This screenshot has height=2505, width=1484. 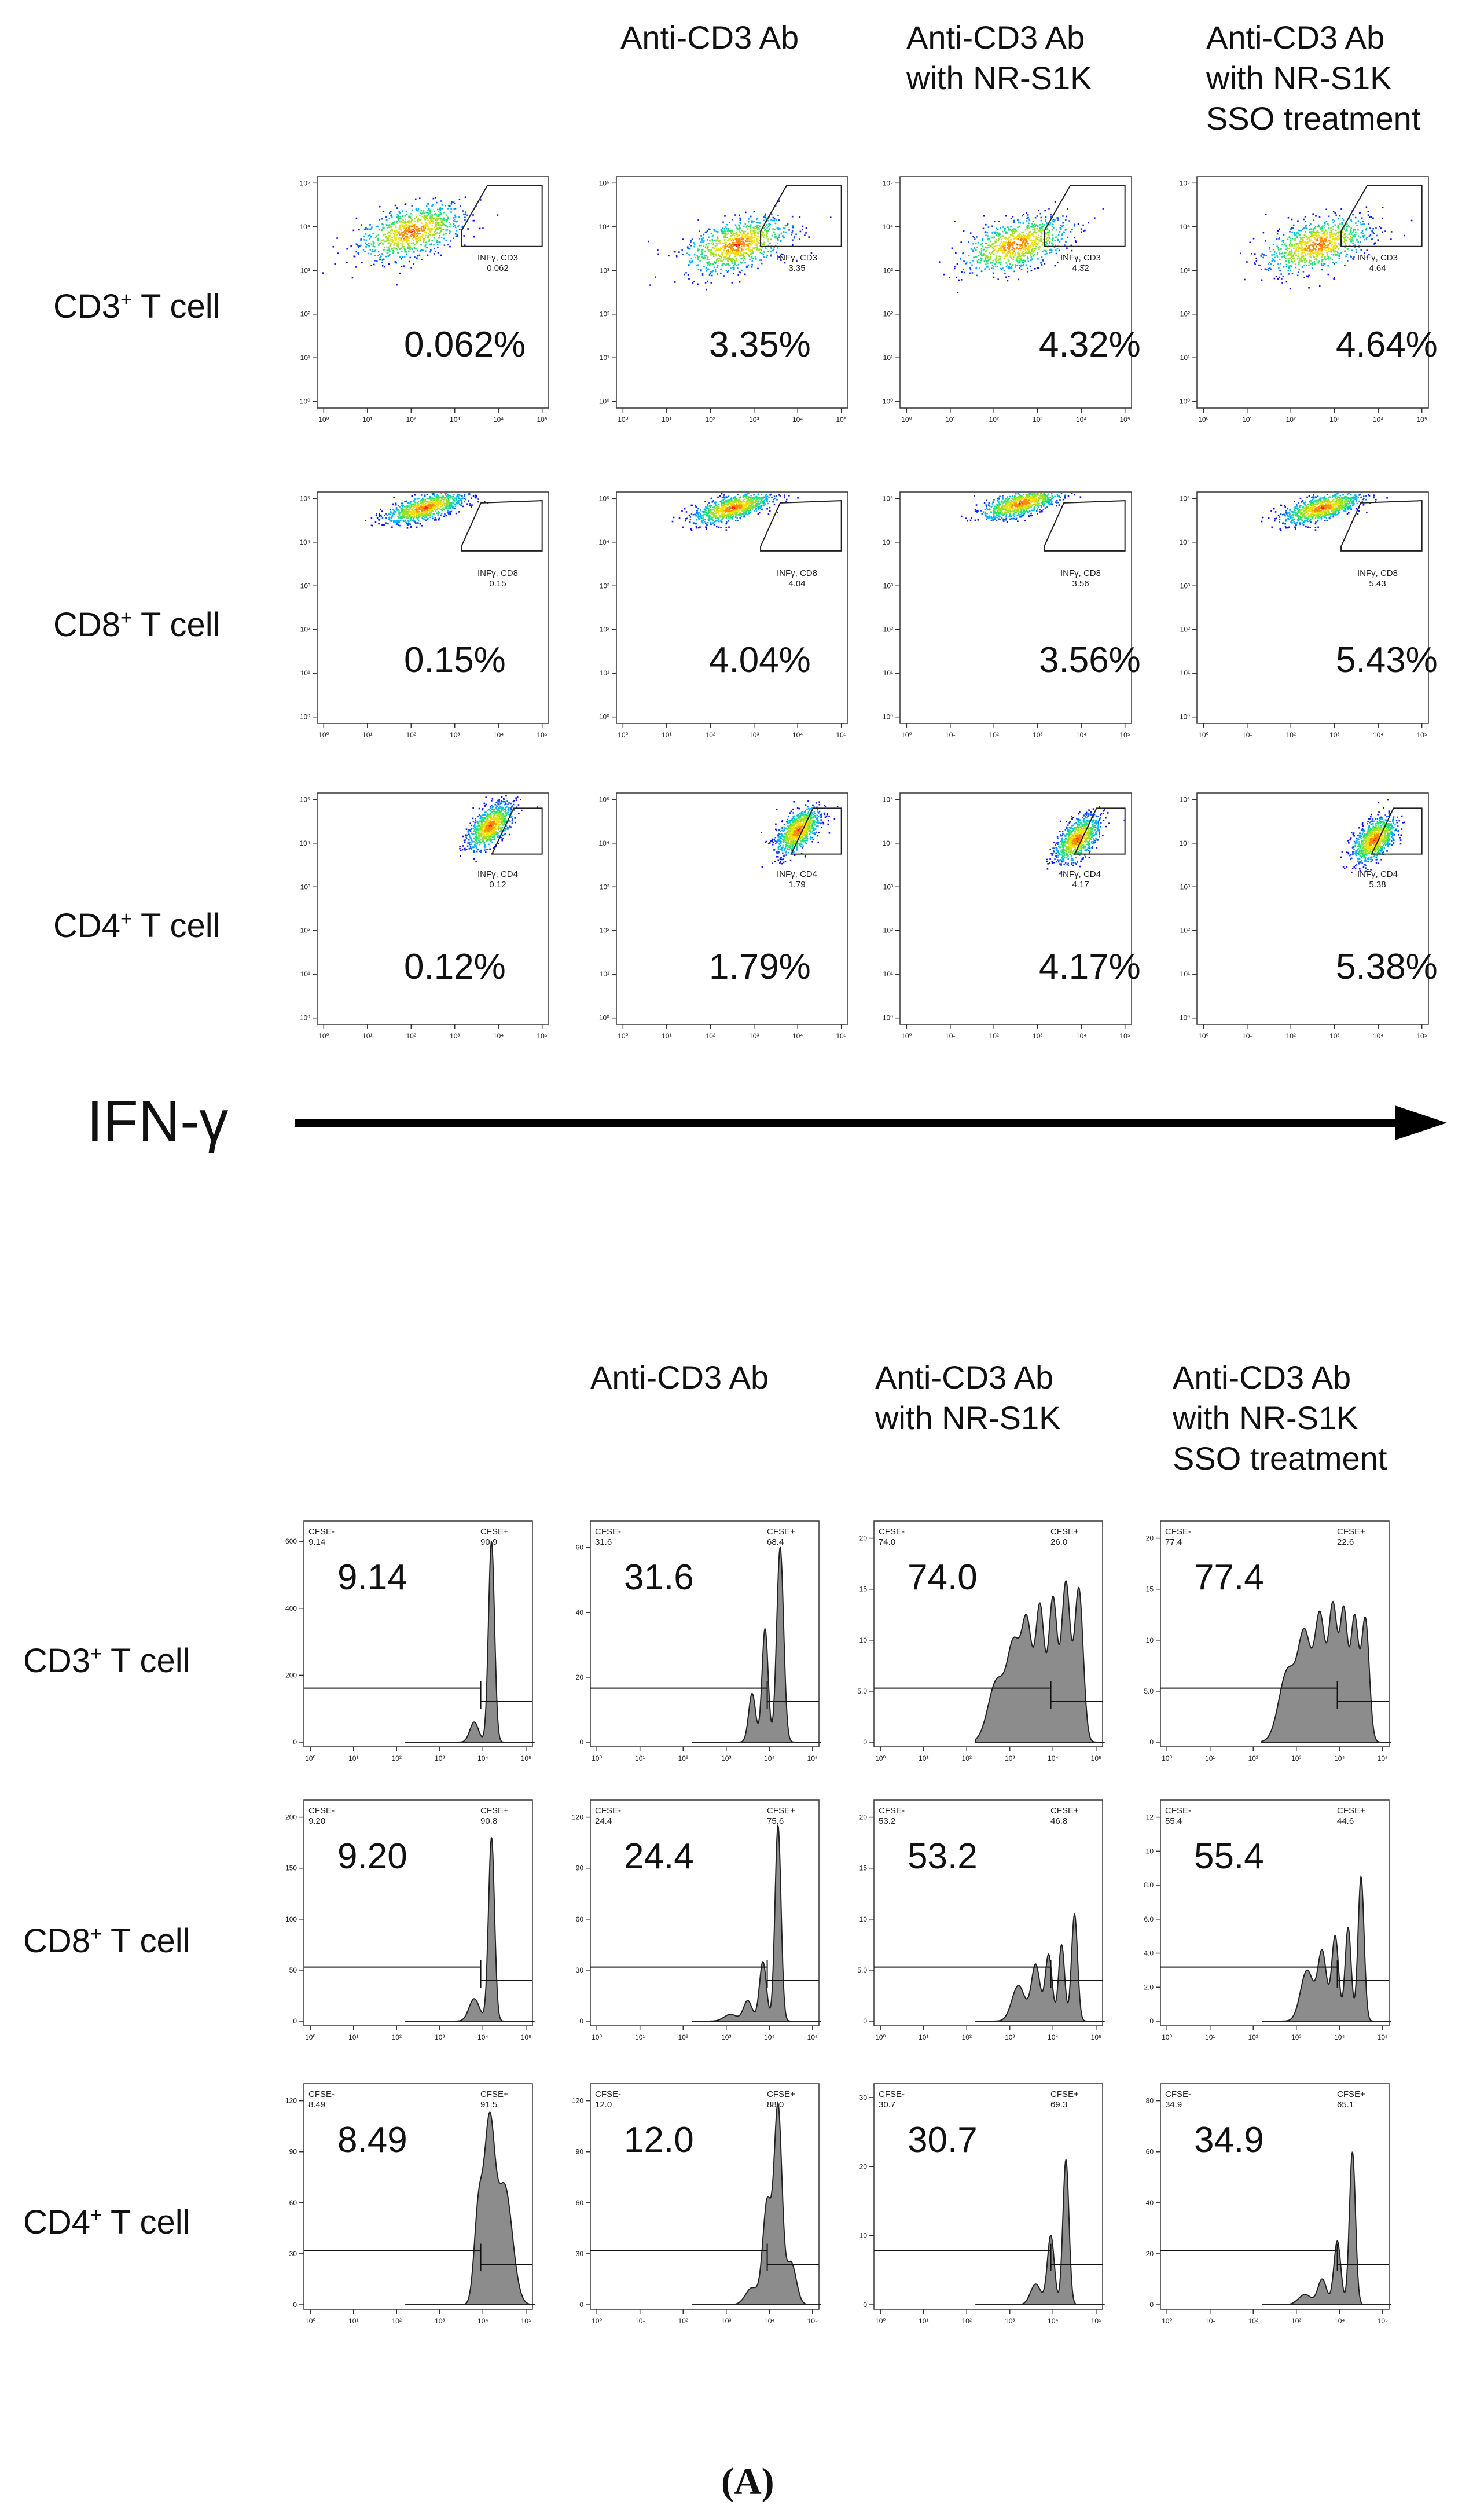 What do you see at coordinates (1125, 420) in the screenshot?
I see `x-tick-label: 10⁵` at bounding box center [1125, 420].